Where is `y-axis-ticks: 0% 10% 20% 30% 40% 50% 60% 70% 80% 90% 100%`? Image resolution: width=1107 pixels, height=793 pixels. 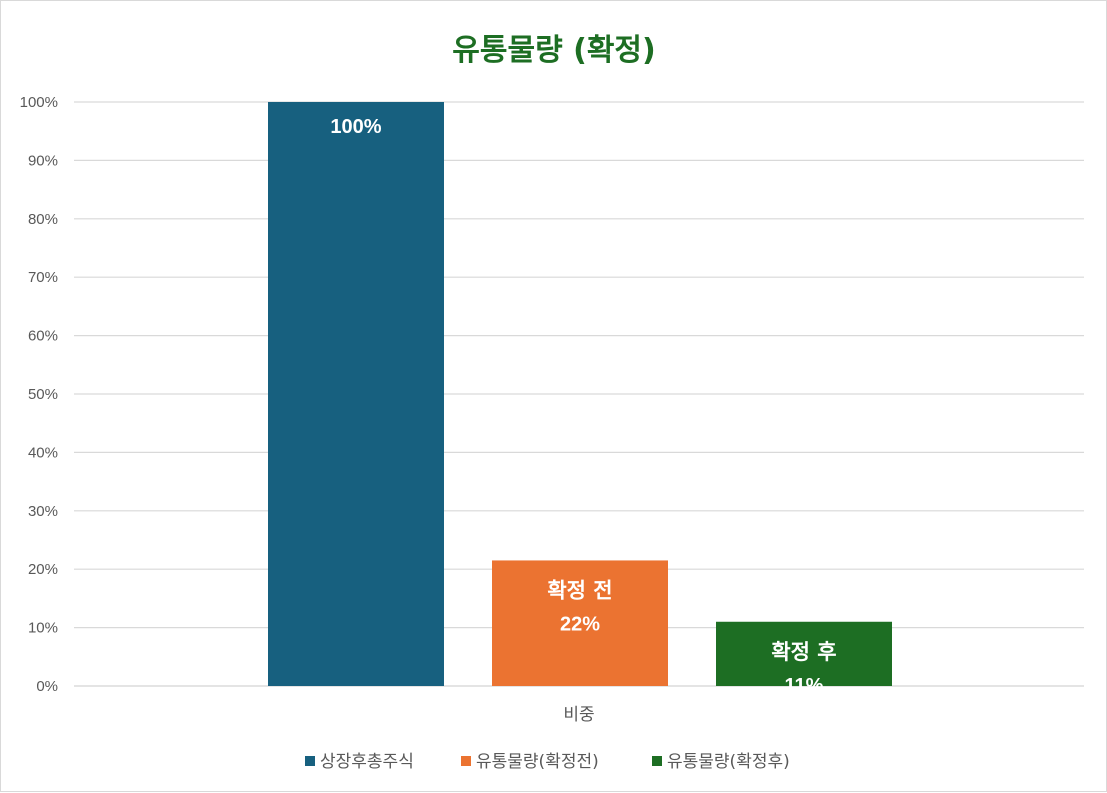 y-axis-ticks: 0% 10% 20% 30% 40% 50% 60% 70% 80% 90% 100% is located at coordinates (39, 394).